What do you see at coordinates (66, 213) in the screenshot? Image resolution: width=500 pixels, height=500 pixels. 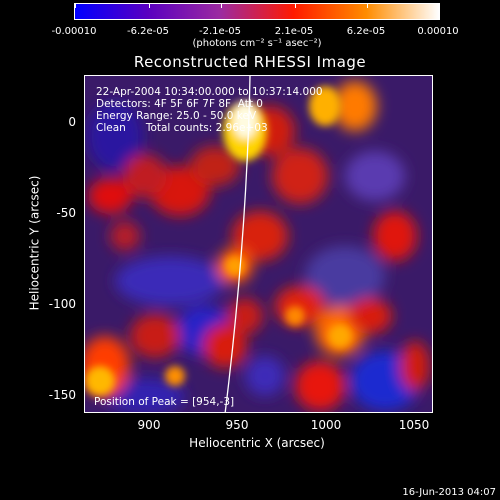 I see `y-tick-label: -50` at bounding box center [66, 213].